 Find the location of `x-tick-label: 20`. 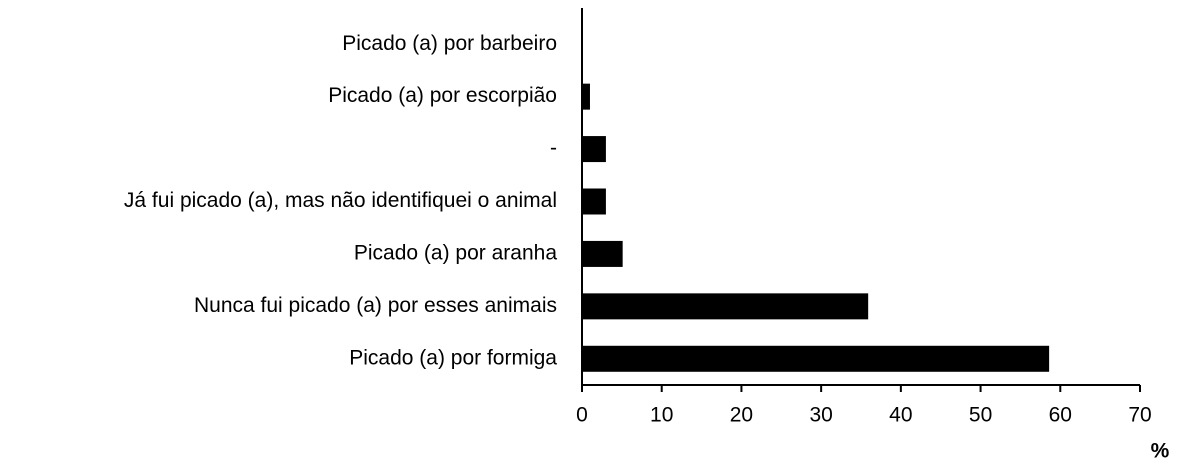

x-tick-label: 20 is located at coordinates (741, 415).